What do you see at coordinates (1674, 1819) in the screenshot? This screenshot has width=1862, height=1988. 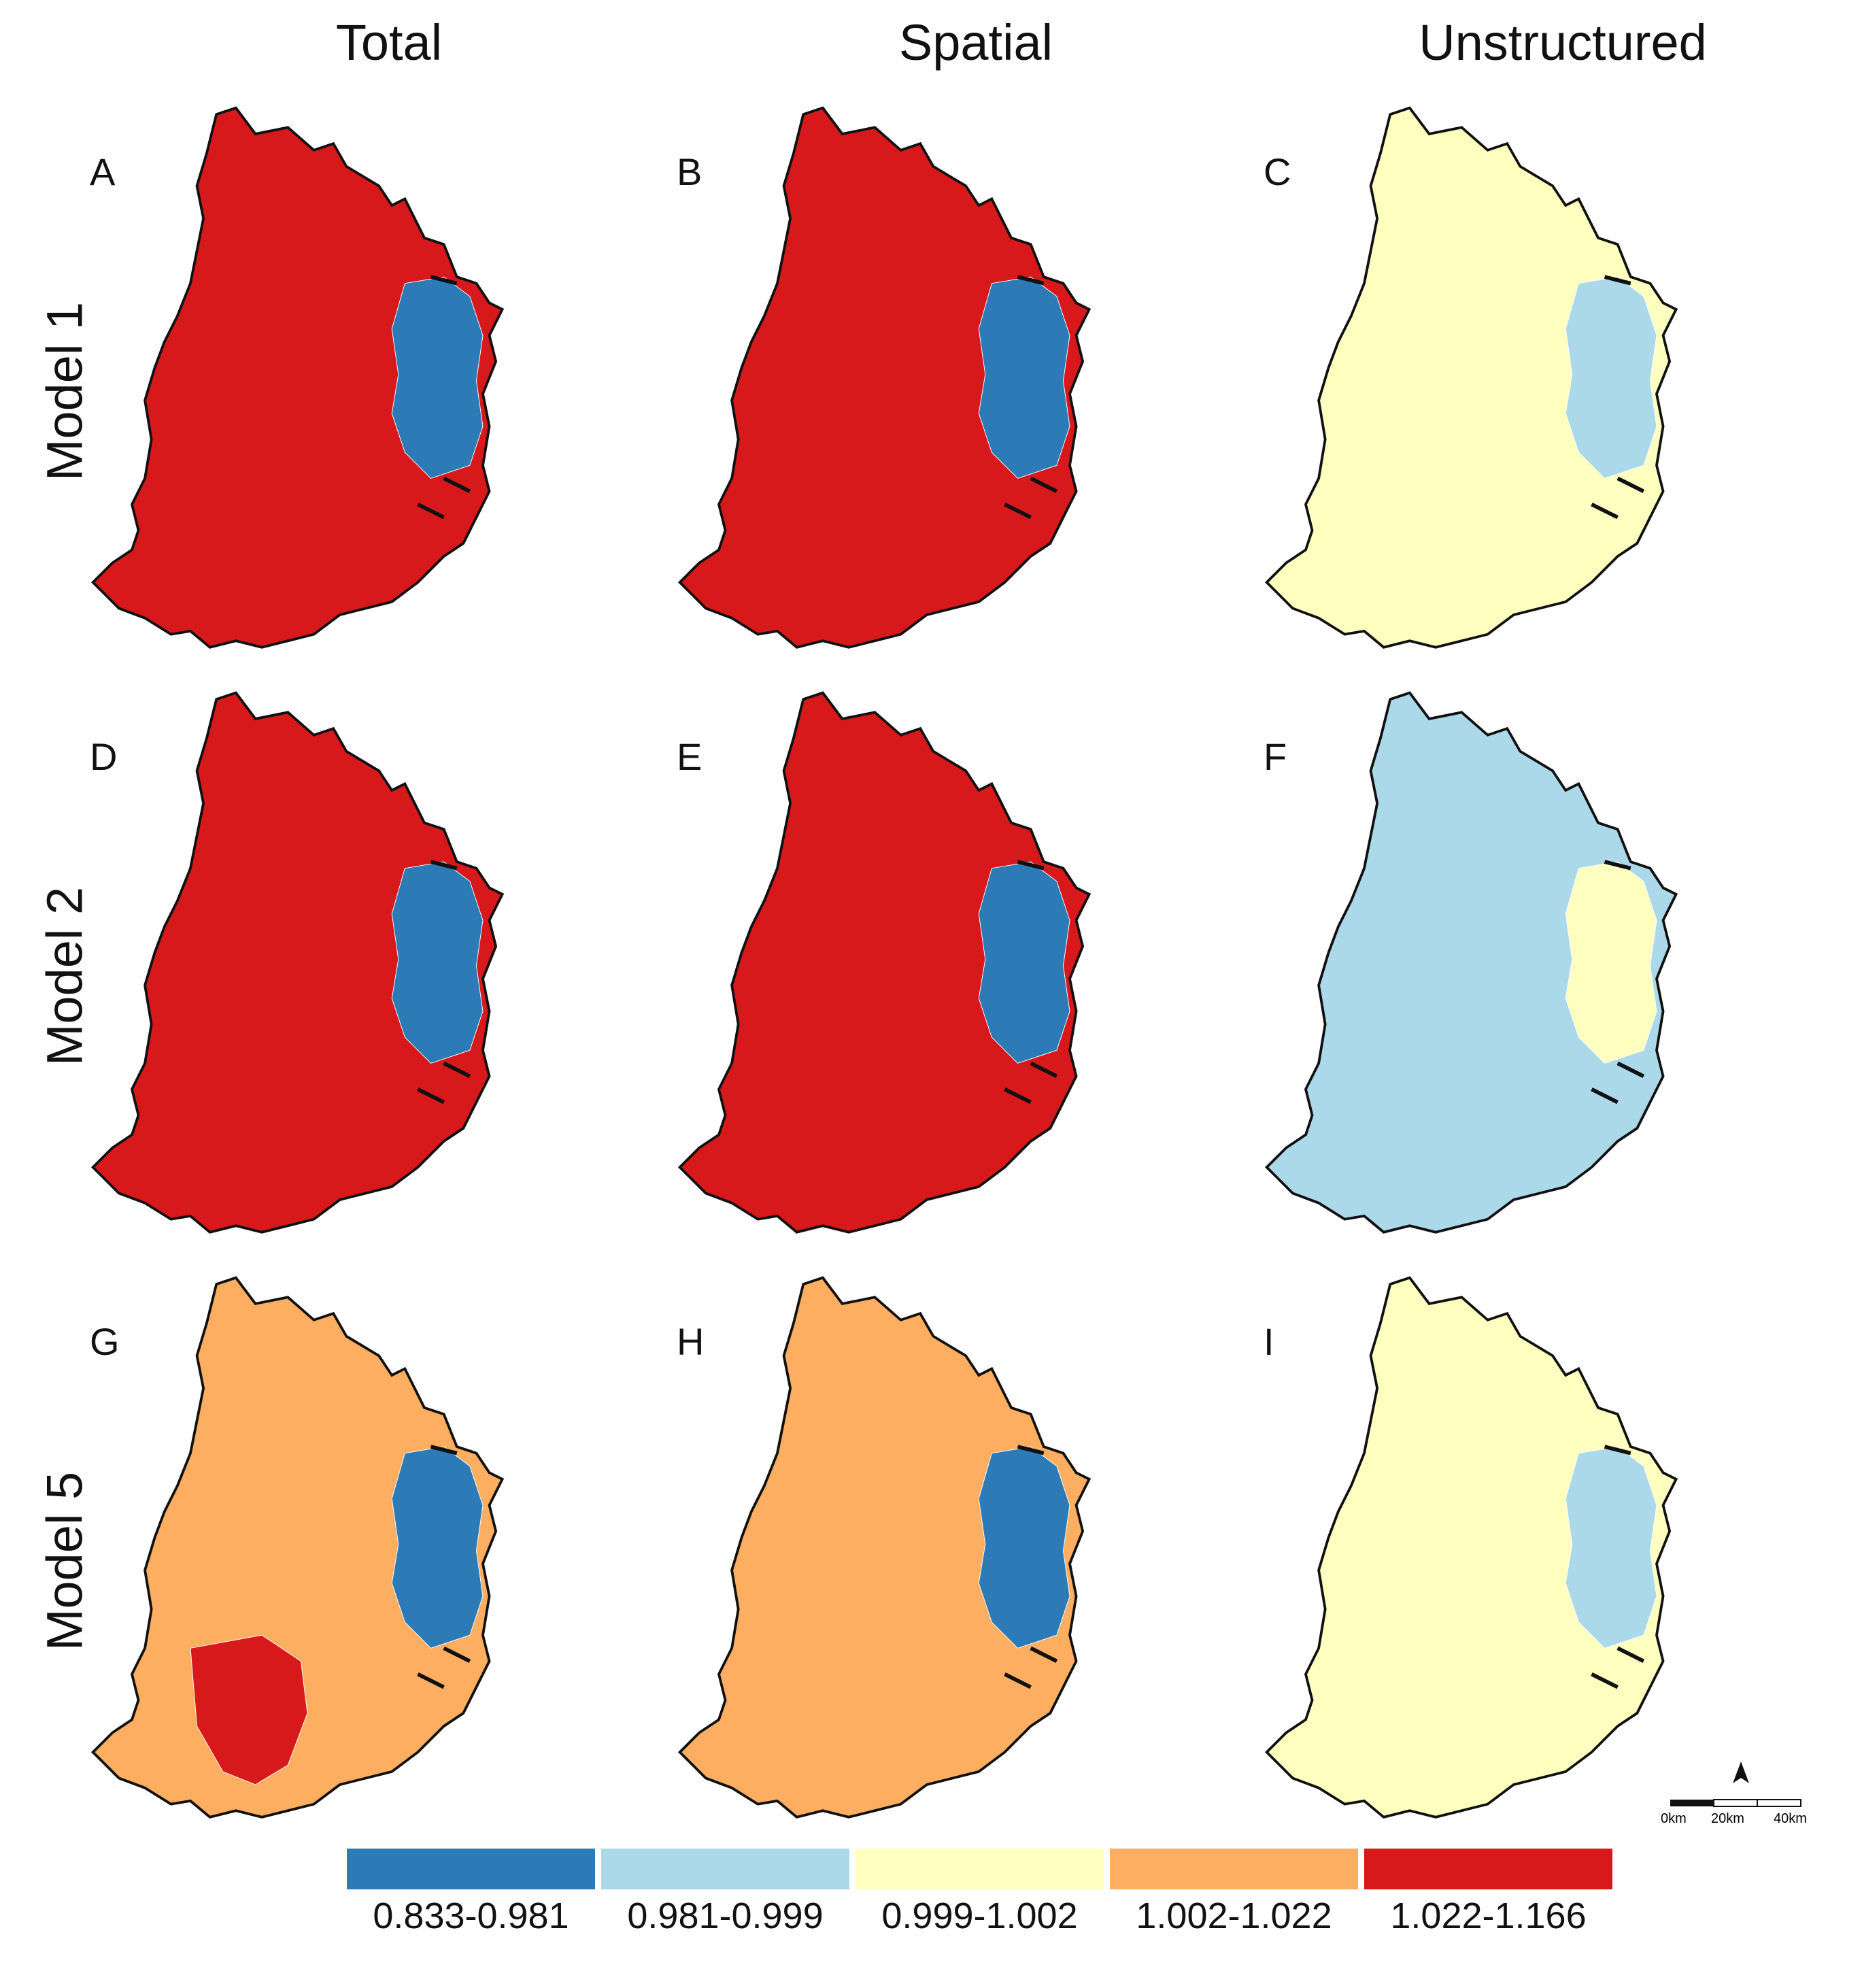 I see `scale-label-0: 0km` at bounding box center [1674, 1819].